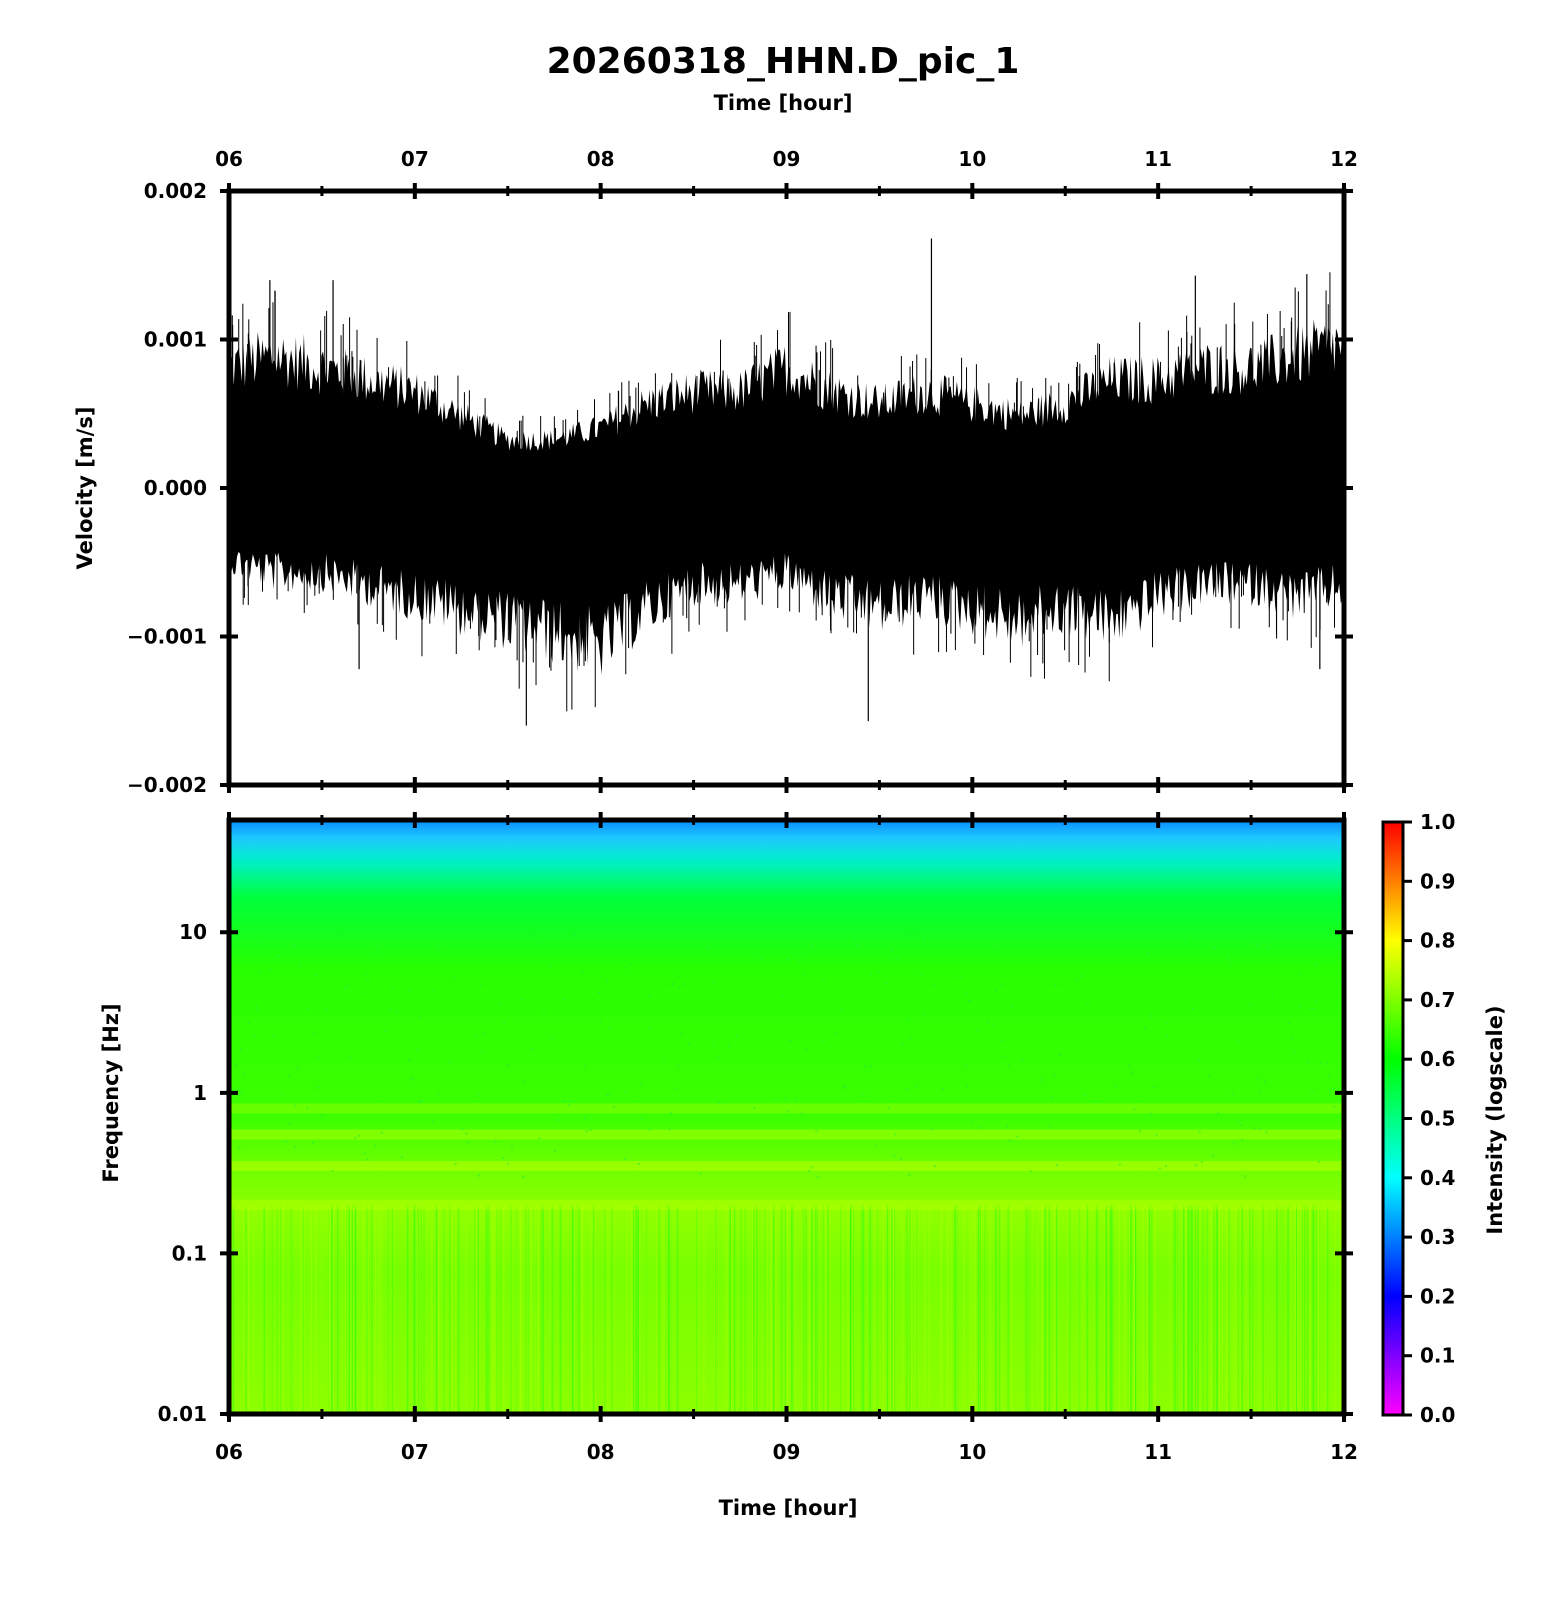 The image size is (1556, 1600). Describe the element at coordinates (189, 1253) in the screenshot. I see `y-tick-label: 0.1` at that location.